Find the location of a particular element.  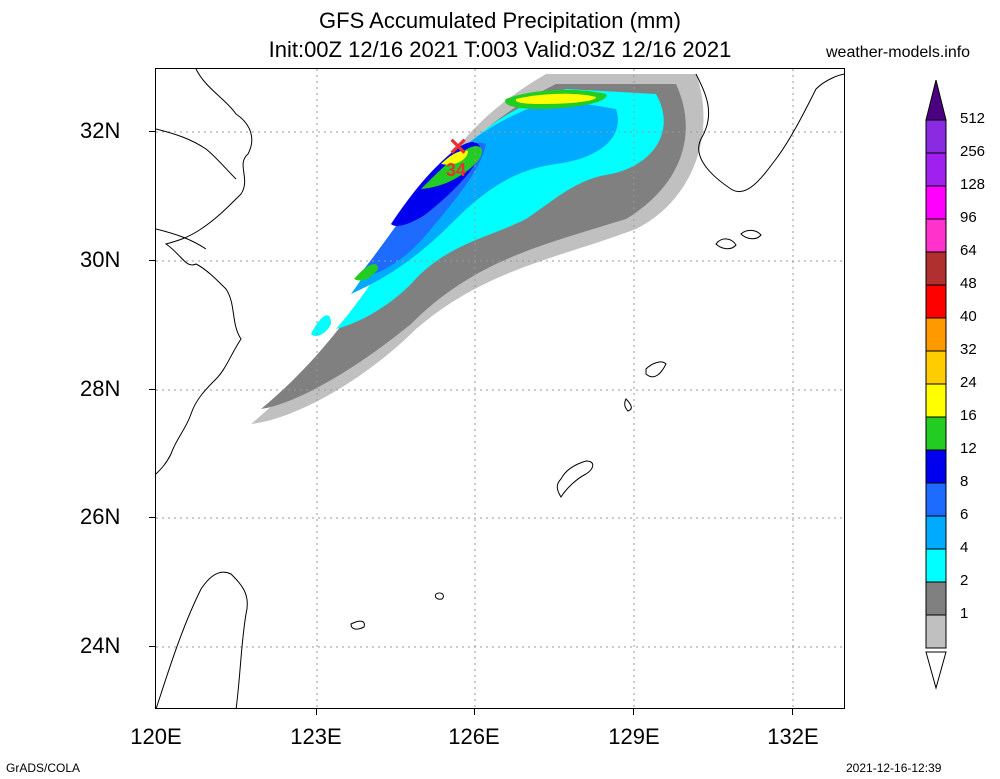

lat-label-30n: 30N is located at coordinates (100, 259).